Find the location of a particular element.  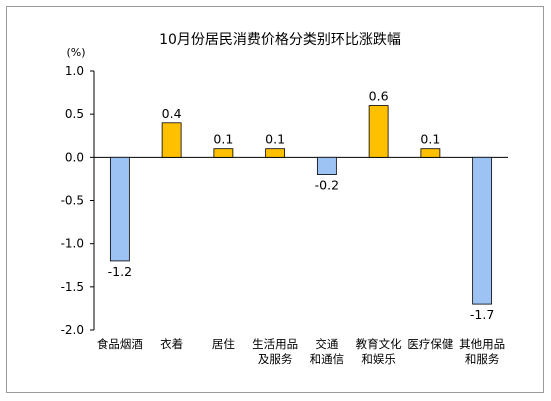

y-tick-label: -1.0 is located at coordinates (72, 244).